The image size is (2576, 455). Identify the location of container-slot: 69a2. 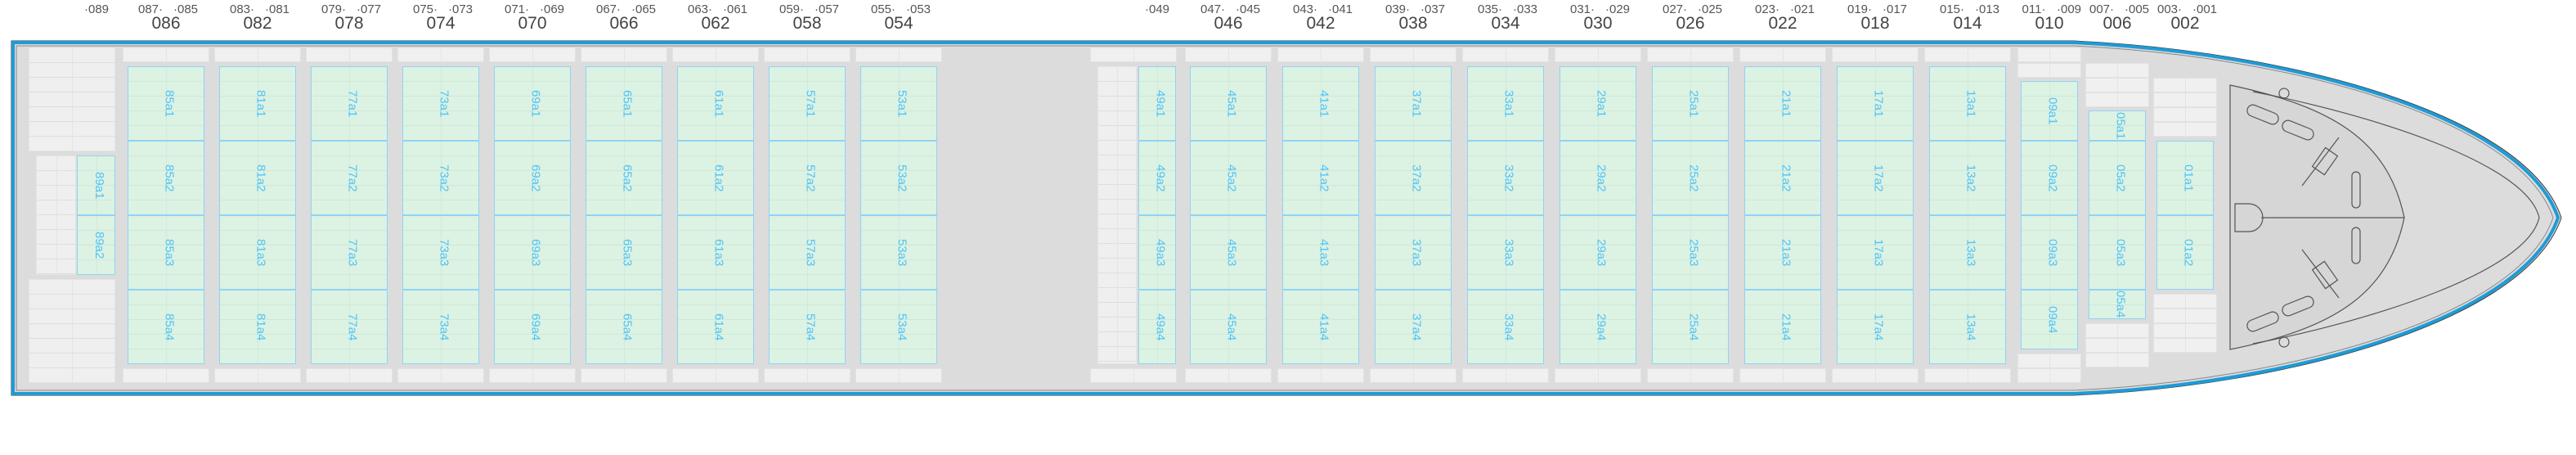
(533, 178).